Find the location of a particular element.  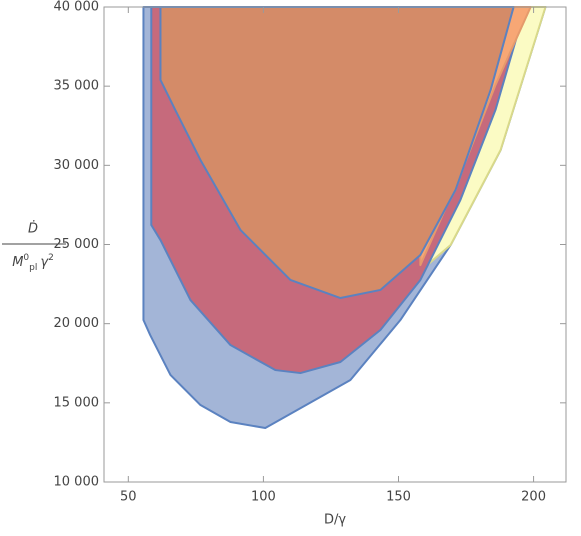

y-label-denominator: M0pl γ2 is located at coordinates (33, 263).